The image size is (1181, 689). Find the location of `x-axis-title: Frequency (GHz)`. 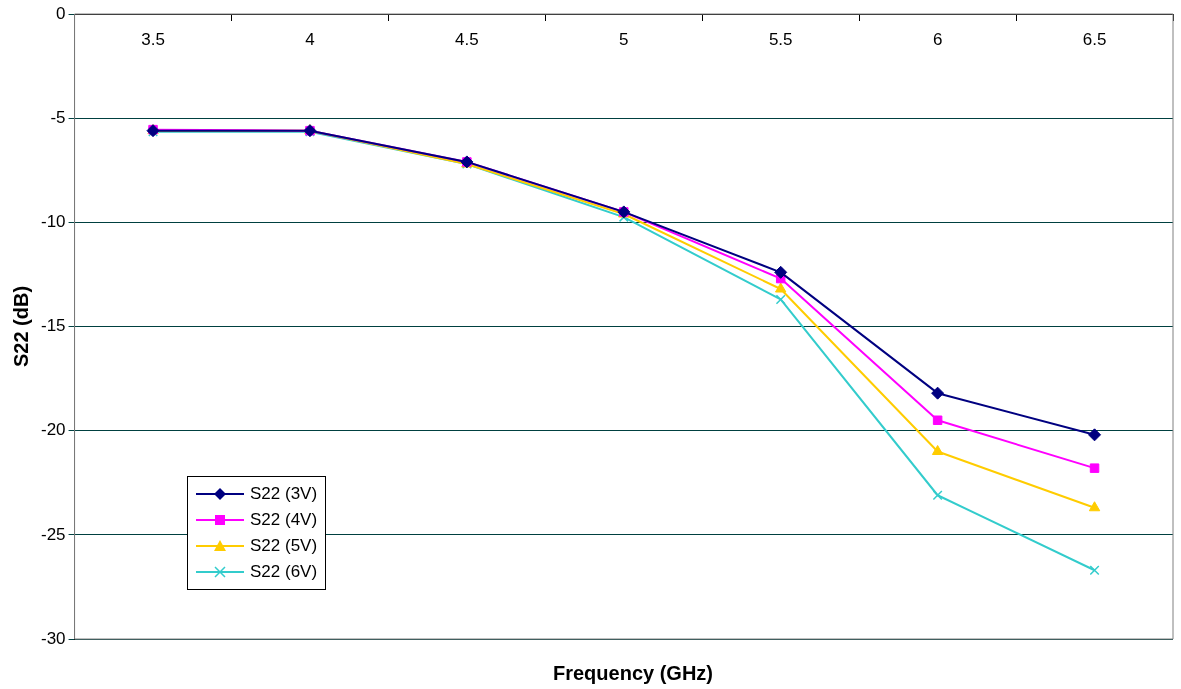

x-axis-title: Frequency (GHz) is located at coordinates (633, 673).